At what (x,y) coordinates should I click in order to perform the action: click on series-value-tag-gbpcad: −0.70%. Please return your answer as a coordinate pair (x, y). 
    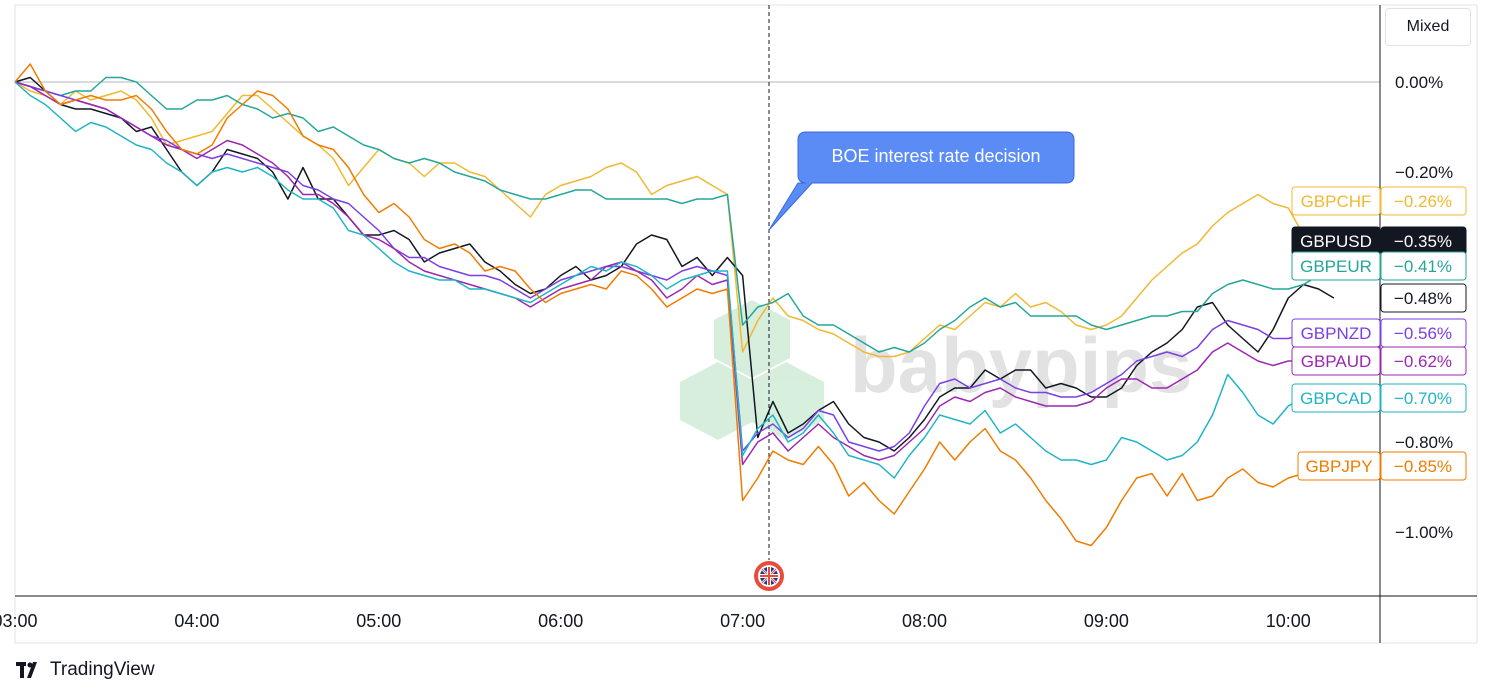
    Looking at the image, I should click on (1423, 398).